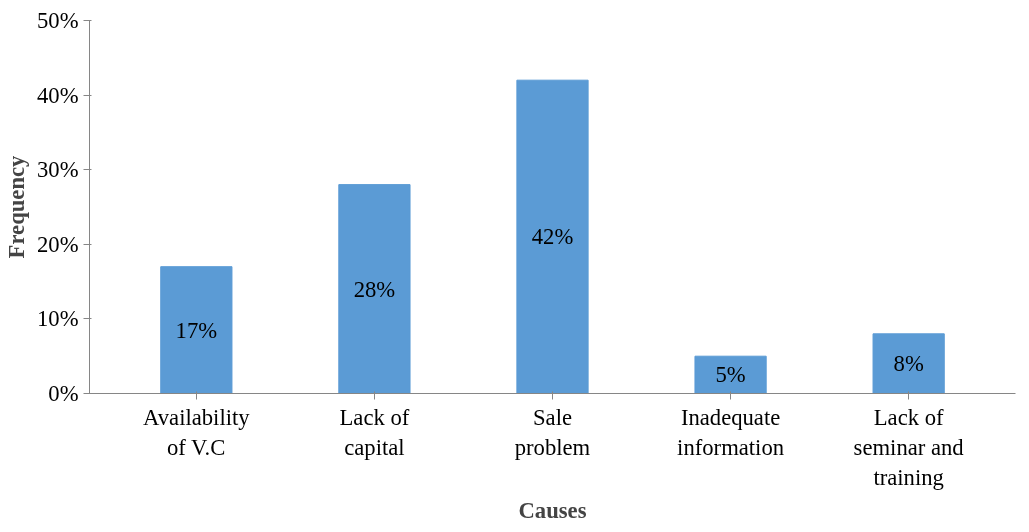 The image size is (1029, 532). I want to click on y-tick-label: 50%, so click(57, 20).